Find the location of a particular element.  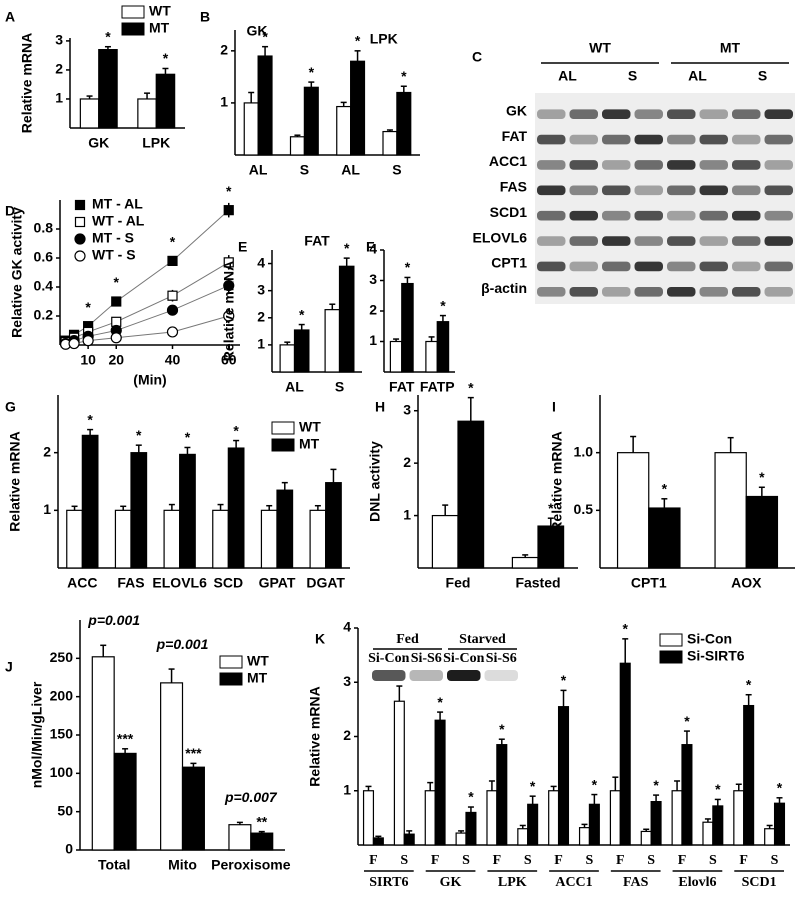

y-tick-label: 200 is located at coordinates (62, 695).